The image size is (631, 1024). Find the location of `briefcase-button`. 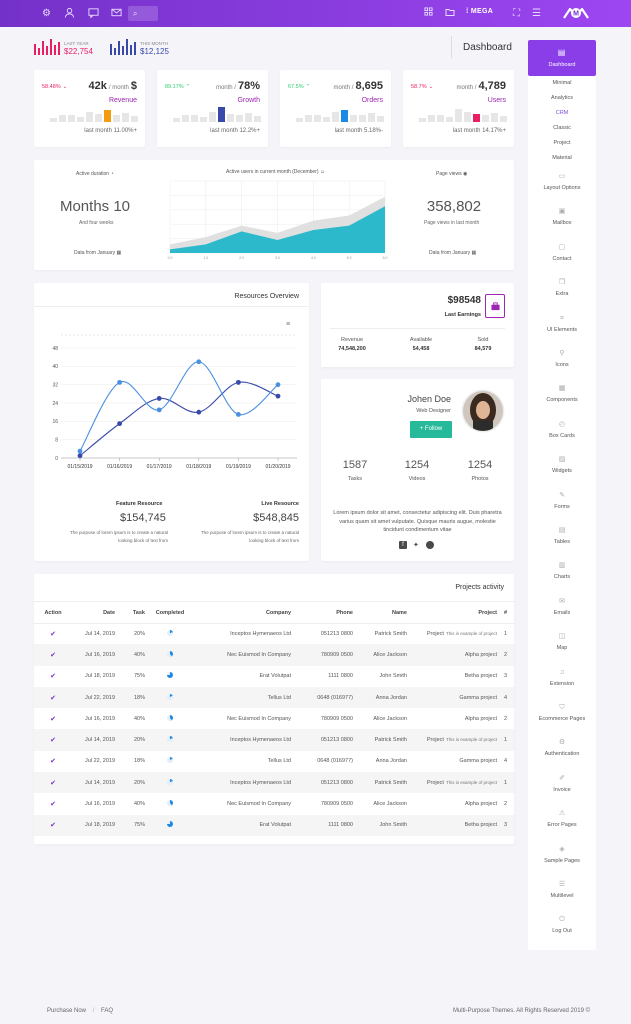

briefcase-button is located at coordinates (495, 306).